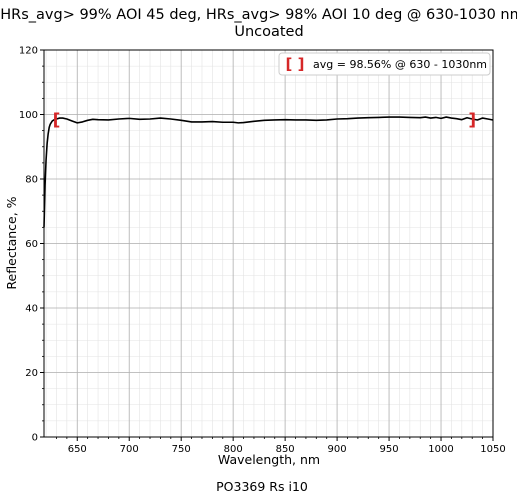  What do you see at coordinates (337, 449) in the screenshot?
I see `x-tick-label: 900` at bounding box center [337, 449].